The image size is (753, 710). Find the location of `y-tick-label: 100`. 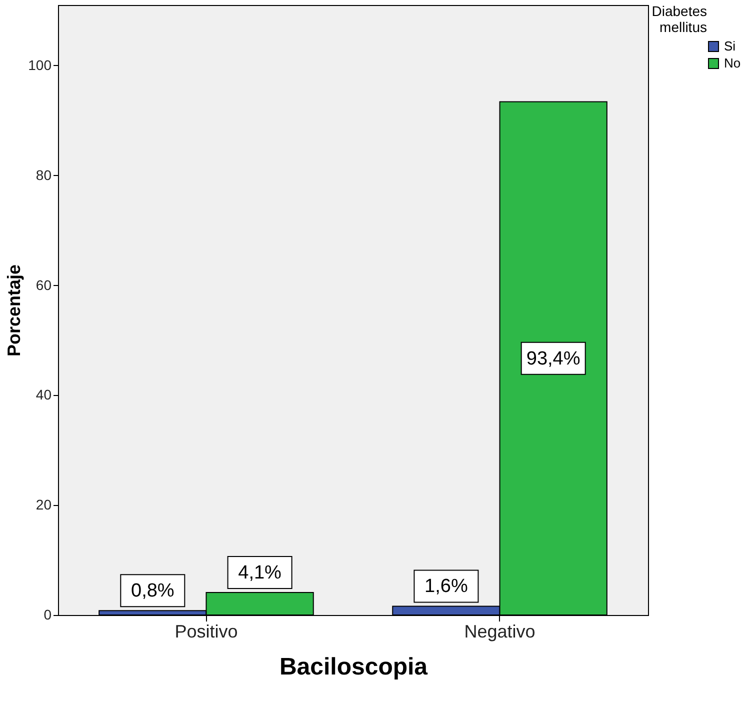

y-tick-label: 100 is located at coordinates (40, 64).